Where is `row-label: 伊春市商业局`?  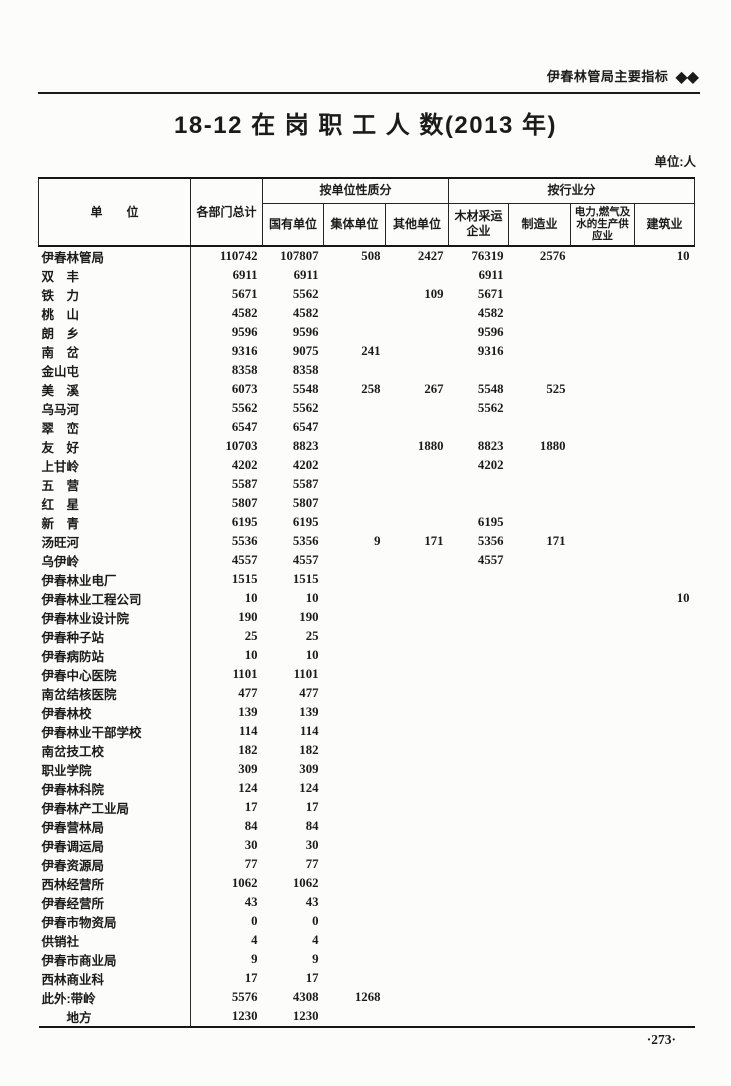
row-label: 伊春市商业局 is located at coordinates (114, 959).